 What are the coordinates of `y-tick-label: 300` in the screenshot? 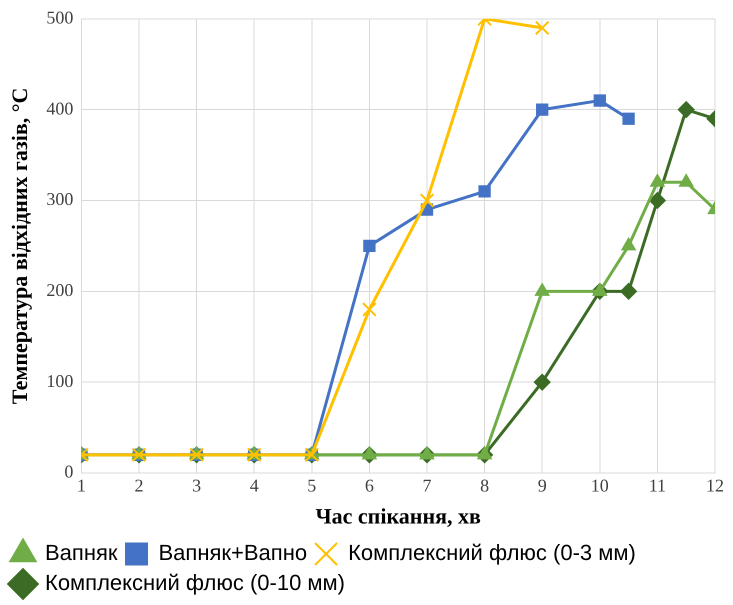 It's located at (60, 199).